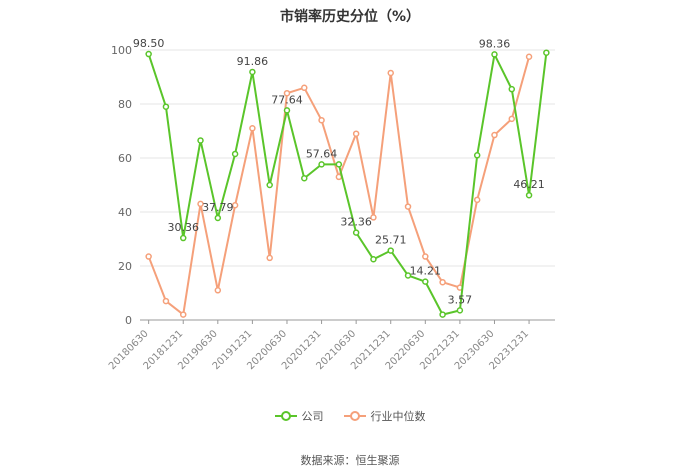 This screenshot has height=473, width=700. Describe the element at coordinates (460, 299) in the screenshot. I see `data-label: 3.57` at that location.